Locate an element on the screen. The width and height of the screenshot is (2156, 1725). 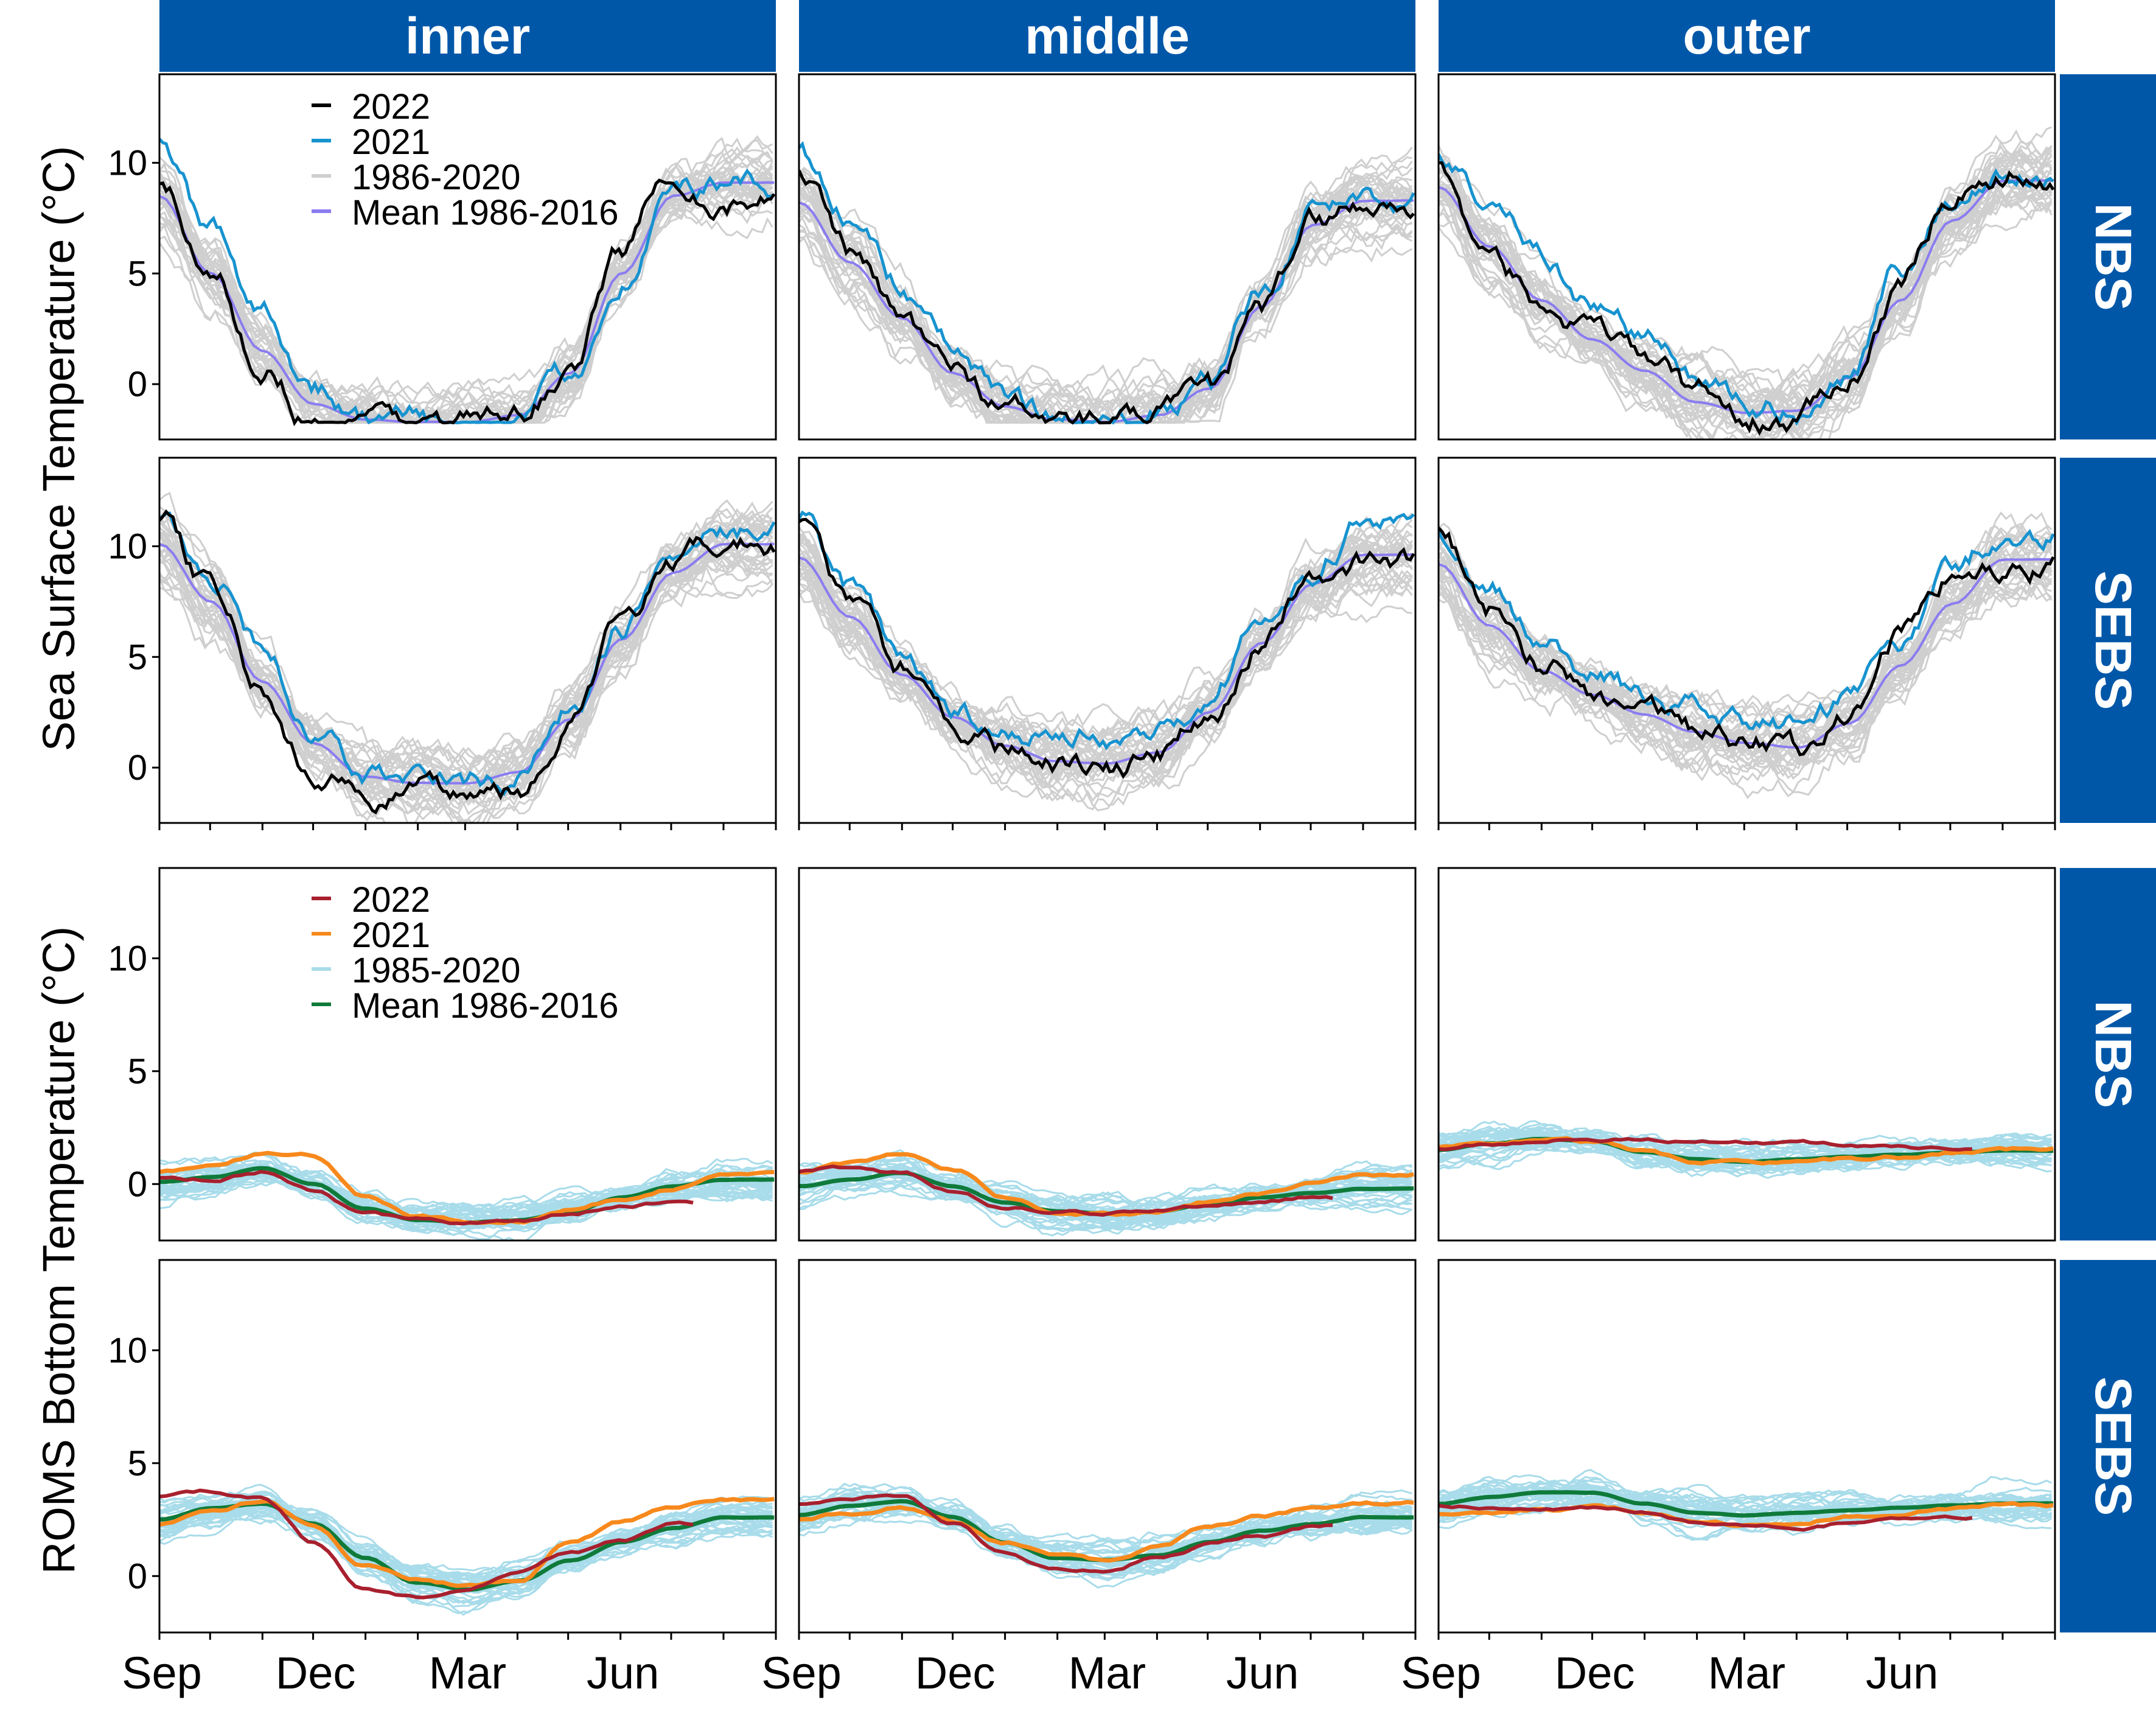
legend-label: 2021 is located at coordinates (391, 142).